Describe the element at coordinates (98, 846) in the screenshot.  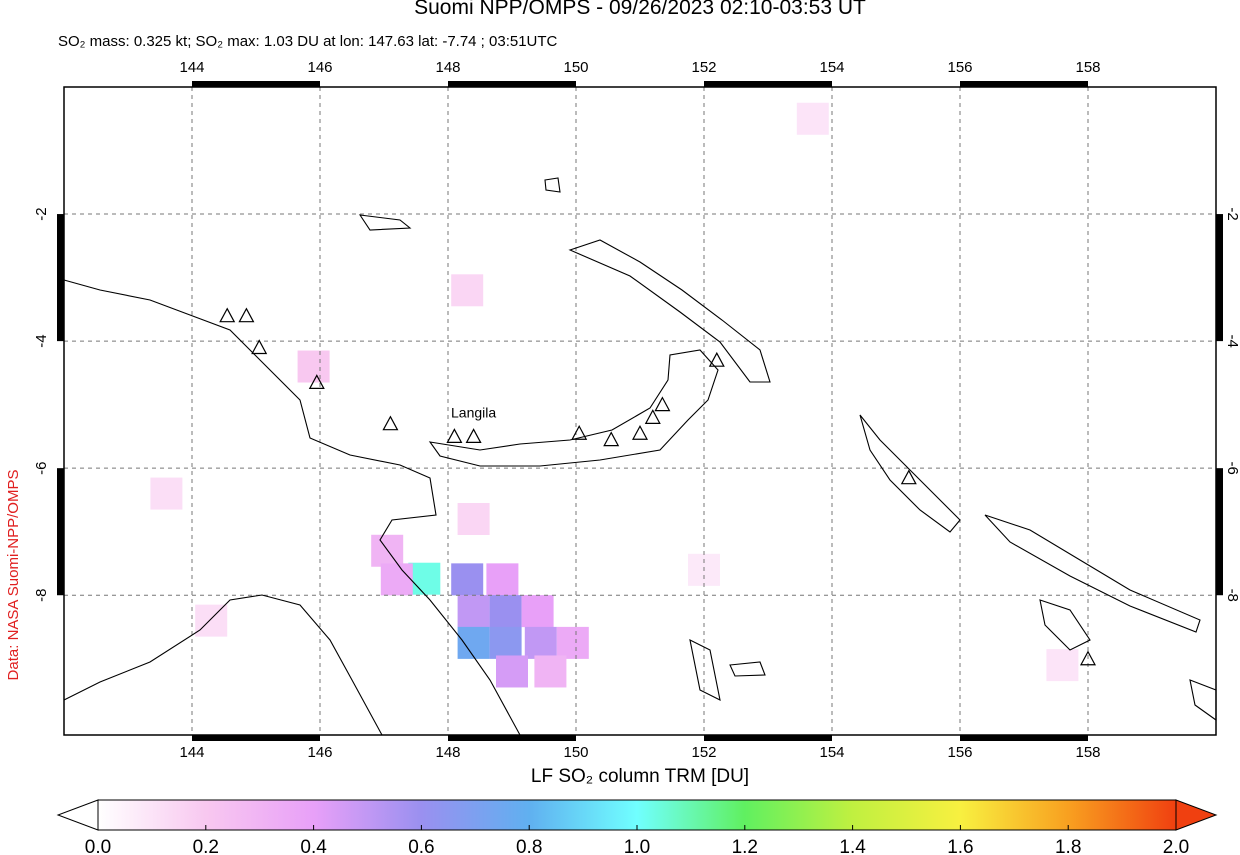
I see `colorbar-tick-label: 0.0` at that location.